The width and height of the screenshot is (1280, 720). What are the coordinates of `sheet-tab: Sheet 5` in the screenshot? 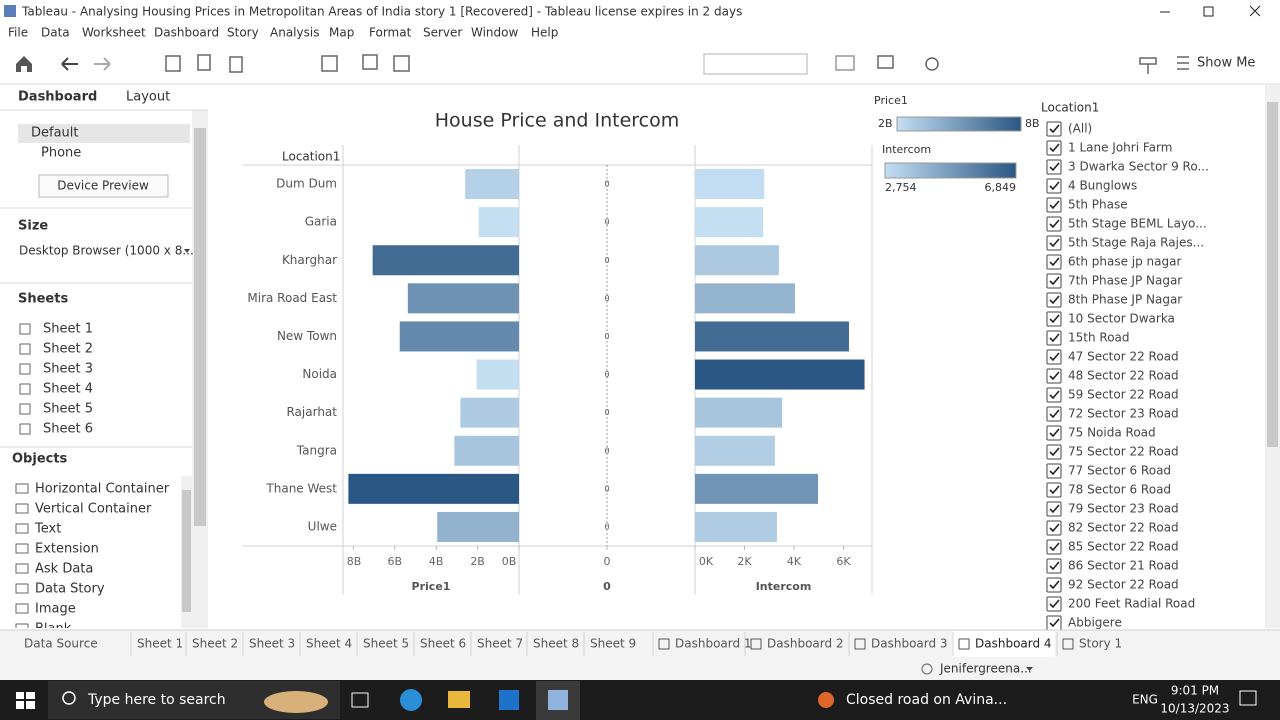 It's located at (386, 644).